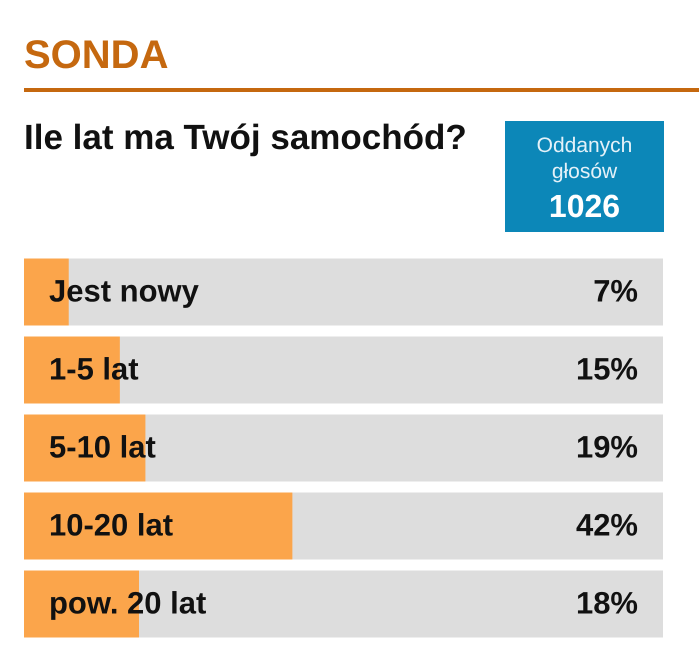 The height and width of the screenshot is (670, 699). What do you see at coordinates (584, 176) in the screenshot?
I see `info-card: Oddanych głosów 1026` at bounding box center [584, 176].